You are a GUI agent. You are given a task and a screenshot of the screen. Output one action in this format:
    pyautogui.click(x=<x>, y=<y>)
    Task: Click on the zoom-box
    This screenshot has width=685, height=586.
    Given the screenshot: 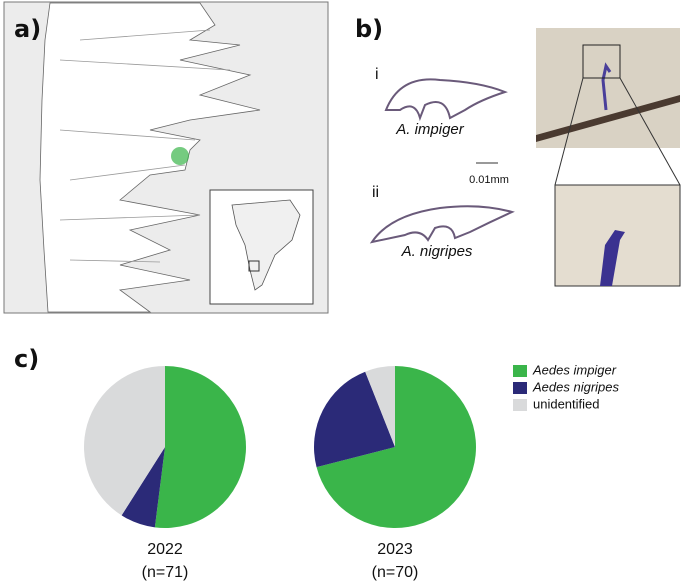 What is the action you would take?
    pyautogui.click(x=601, y=61)
    